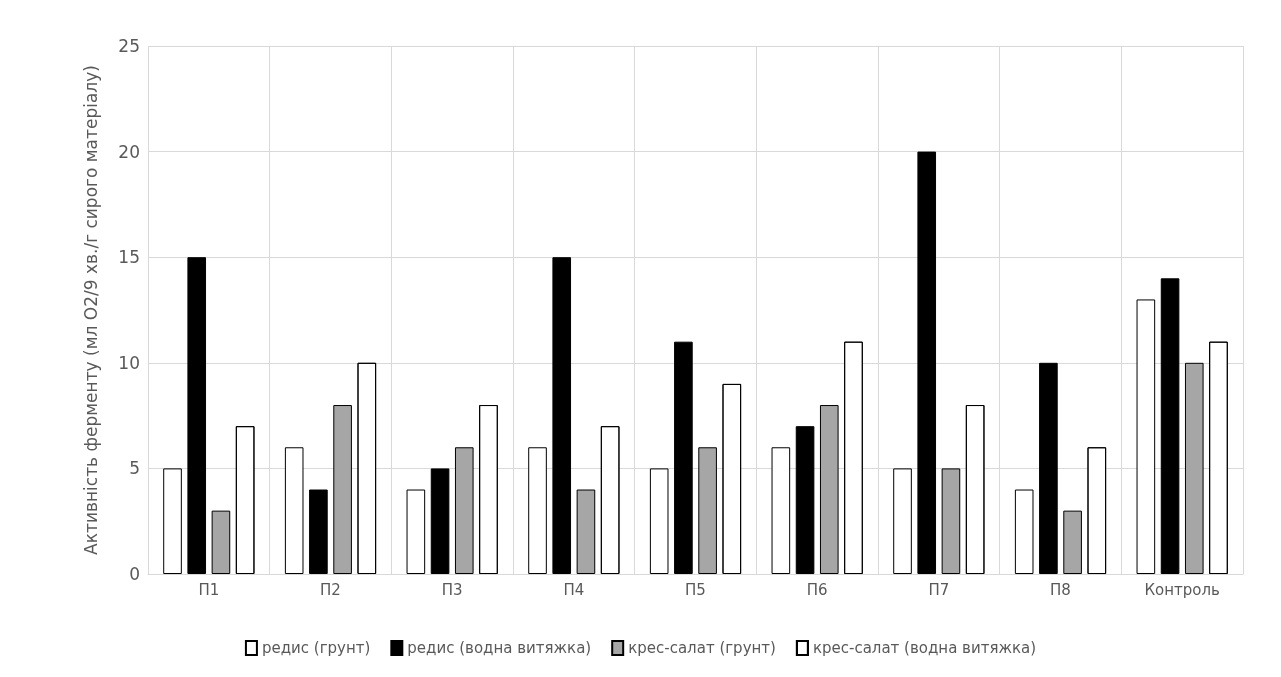  I want to click on x-tick-label: П2, so click(330, 589).